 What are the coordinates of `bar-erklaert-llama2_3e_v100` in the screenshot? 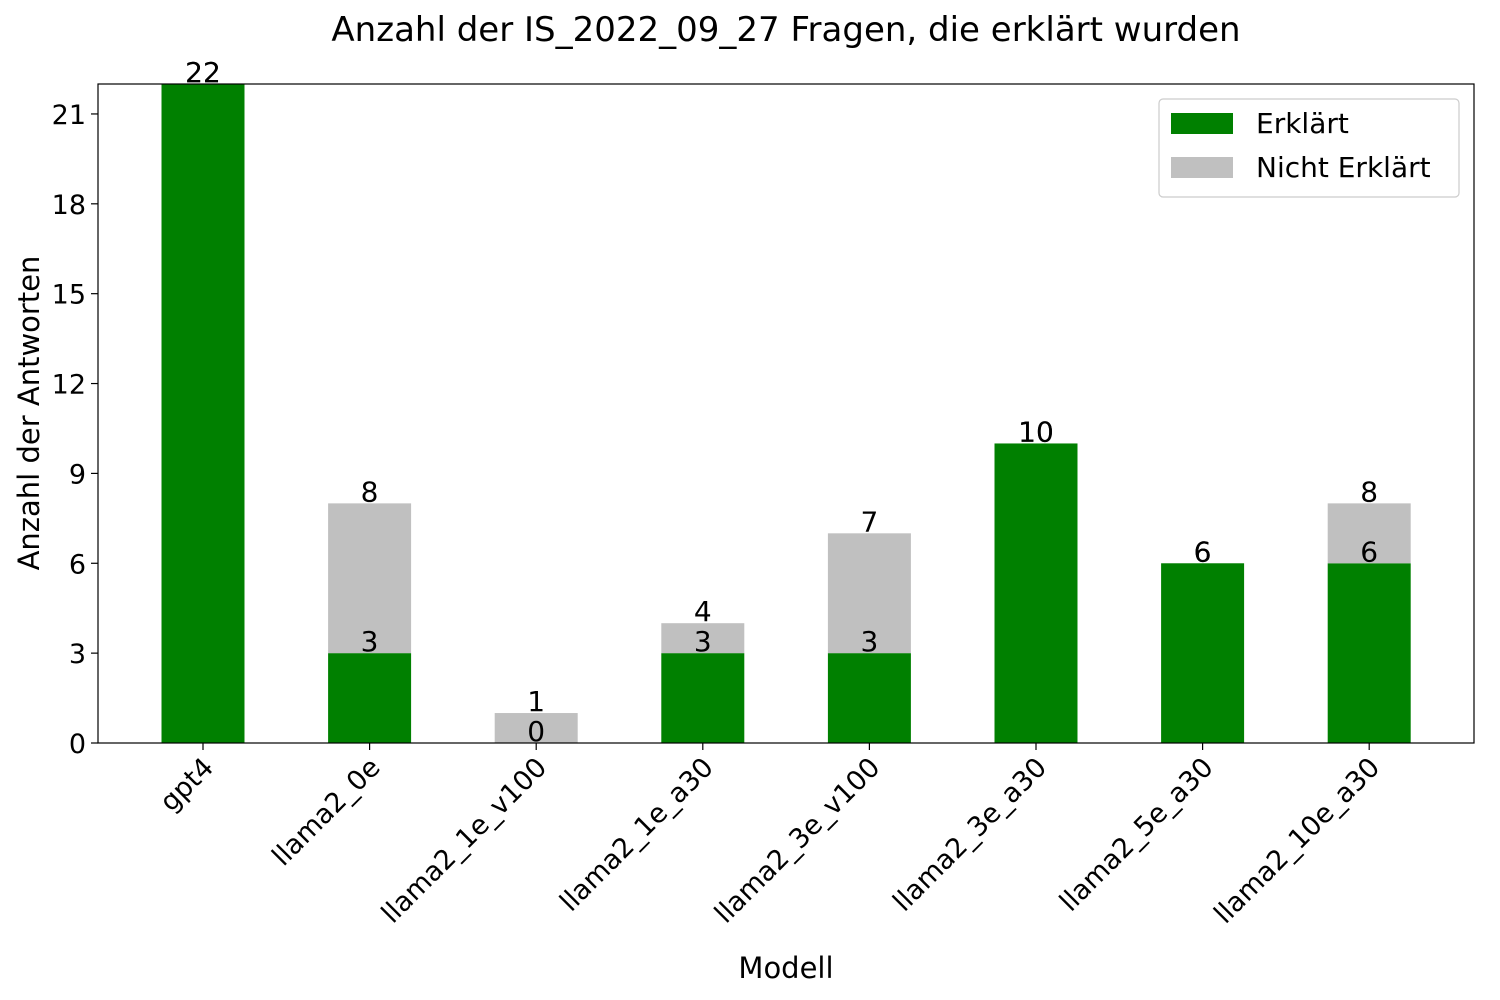 It's located at (869, 698).